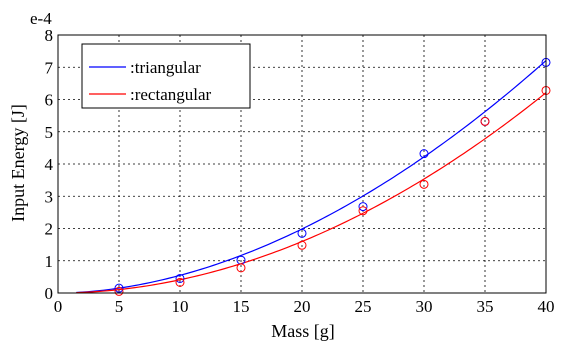  I want to click on y-tick-label: 3, so click(49, 196).